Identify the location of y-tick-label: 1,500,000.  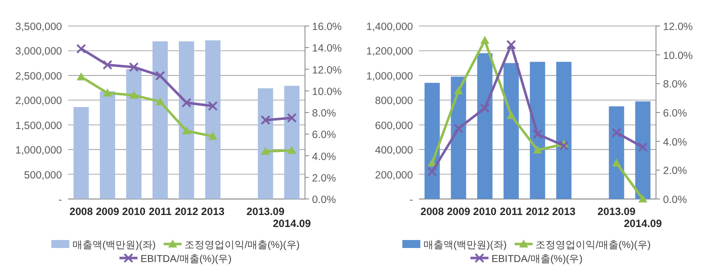
(38, 126).